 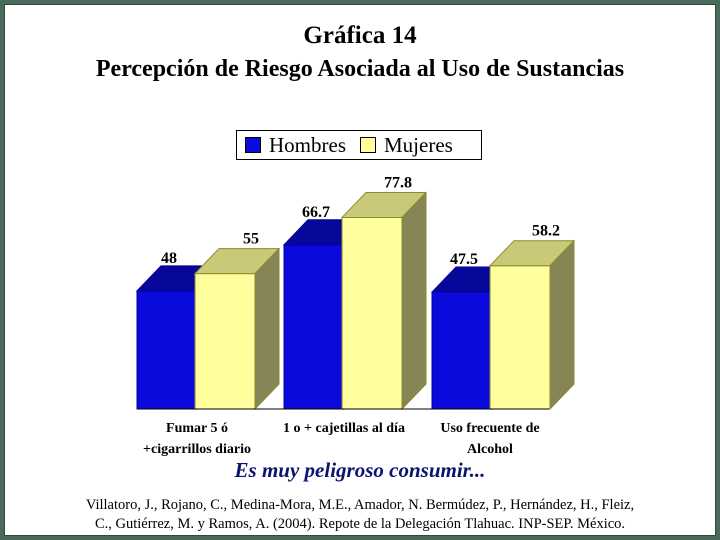 What do you see at coordinates (360, 35) in the screenshot?
I see `chart-title-line1: Gráfica 14` at bounding box center [360, 35].